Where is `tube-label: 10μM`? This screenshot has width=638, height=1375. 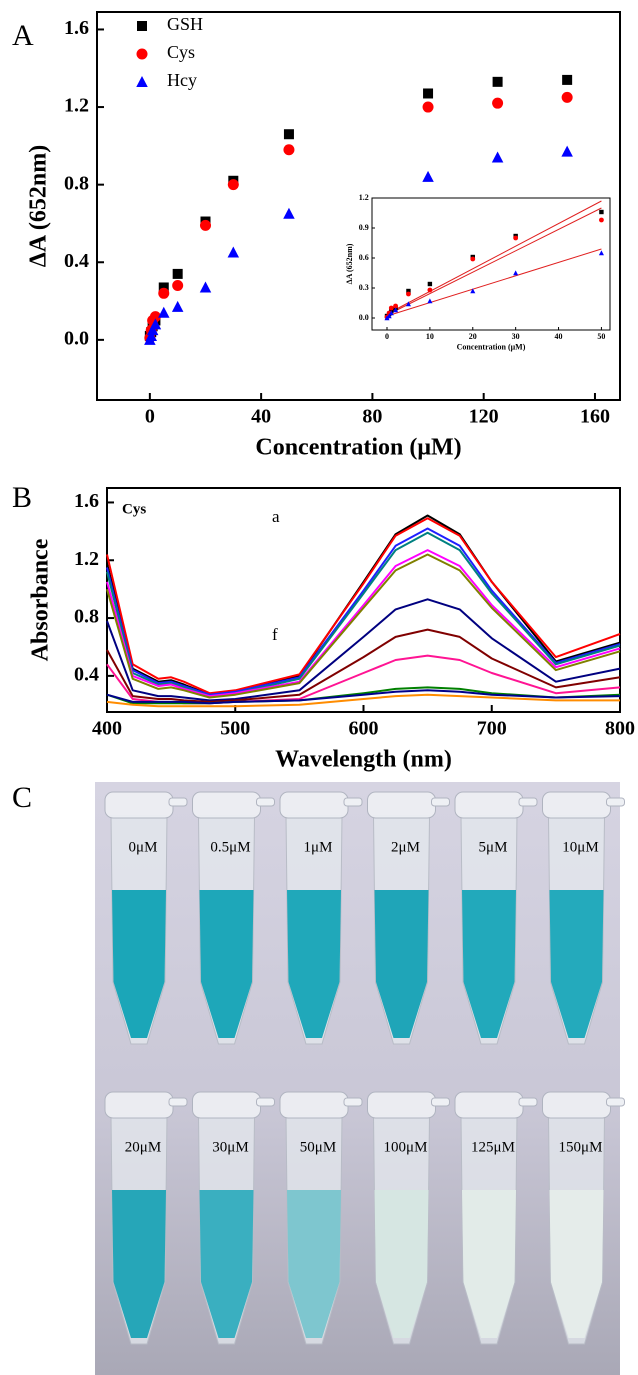
tube-label: 10μM is located at coordinates (580, 847).